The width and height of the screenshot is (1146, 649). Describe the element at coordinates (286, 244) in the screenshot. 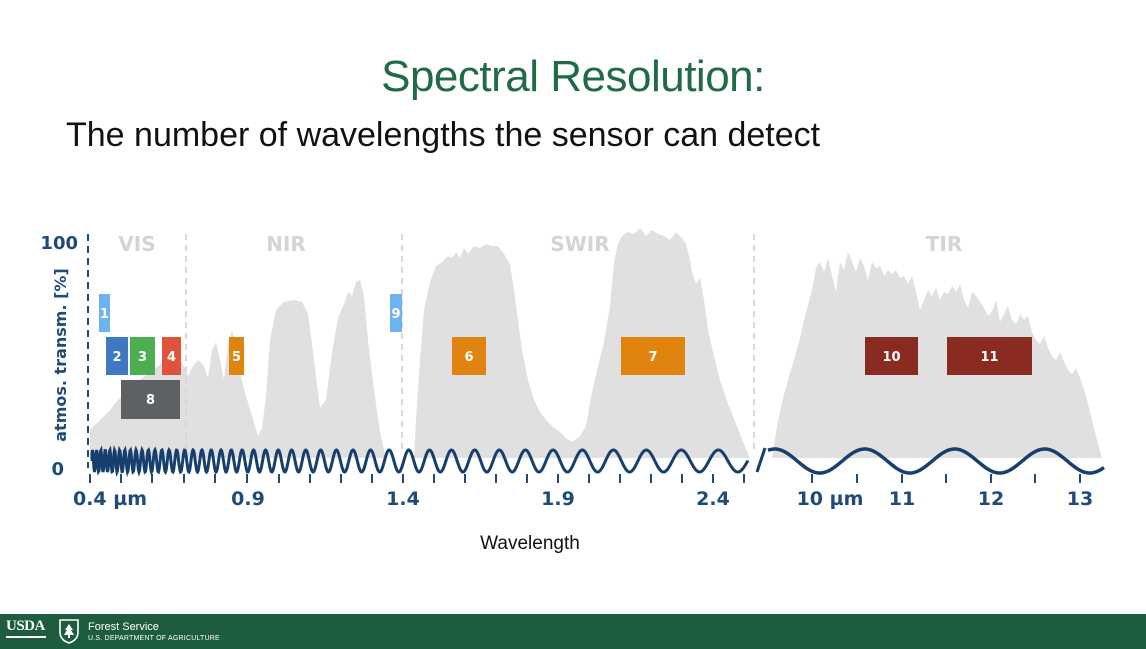

I see `region-label-nir: NIR` at that location.